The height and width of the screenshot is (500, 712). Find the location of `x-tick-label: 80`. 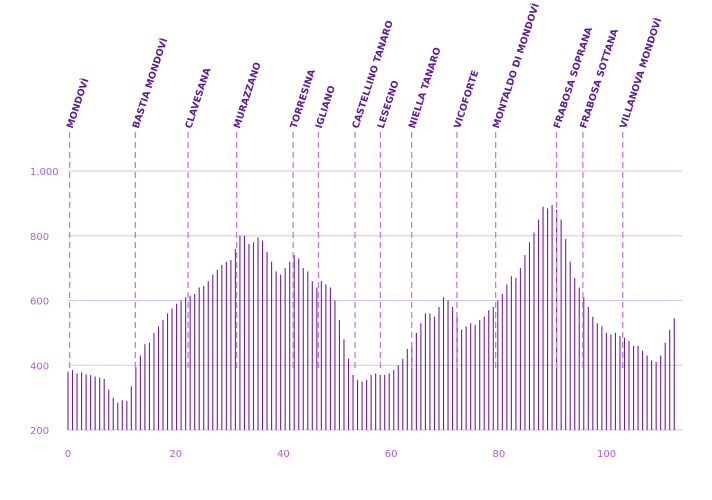

x-tick-label: 80 is located at coordinates (499, 454).